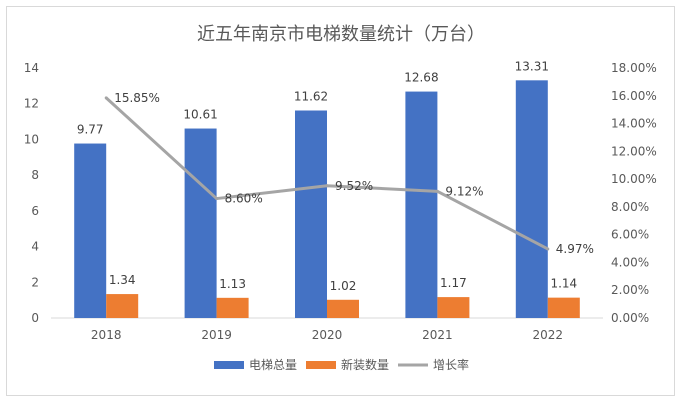 The width and height of the screenshot is (683, 404). What do you see at coordinates (634, 68) in the screenshot?
I see `y-right-tick-label: 18.00%` at bounding box center [634, 68].